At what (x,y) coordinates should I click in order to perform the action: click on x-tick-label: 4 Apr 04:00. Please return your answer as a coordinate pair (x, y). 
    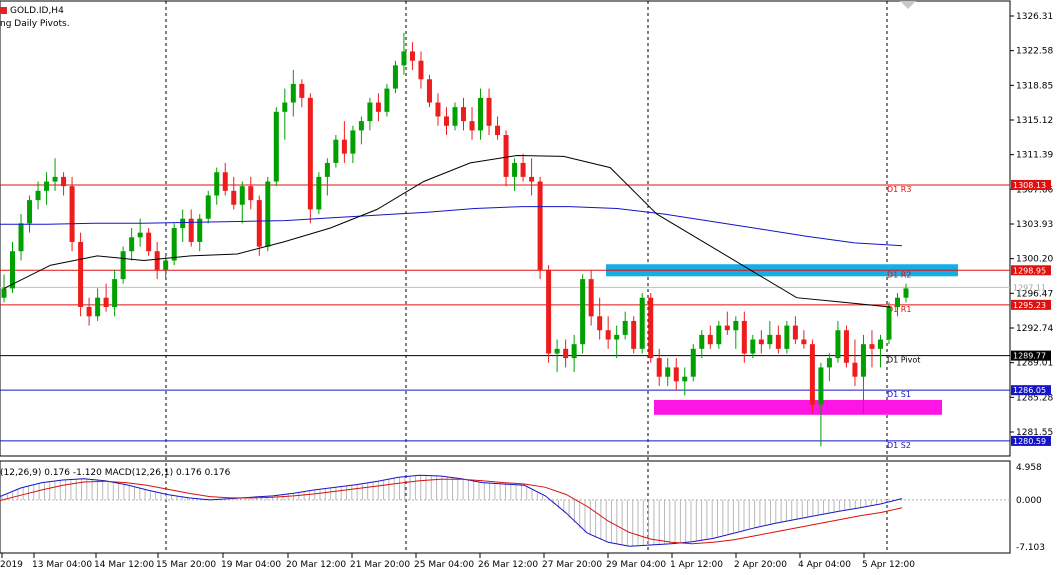
    Looking at the image, I should click on (824, 565).